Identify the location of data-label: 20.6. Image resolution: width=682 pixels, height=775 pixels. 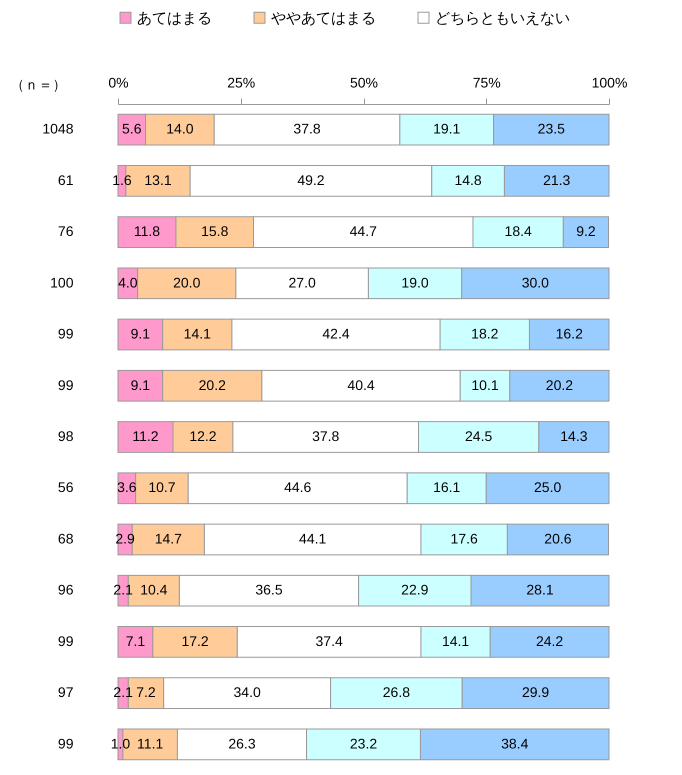
(558, 538).